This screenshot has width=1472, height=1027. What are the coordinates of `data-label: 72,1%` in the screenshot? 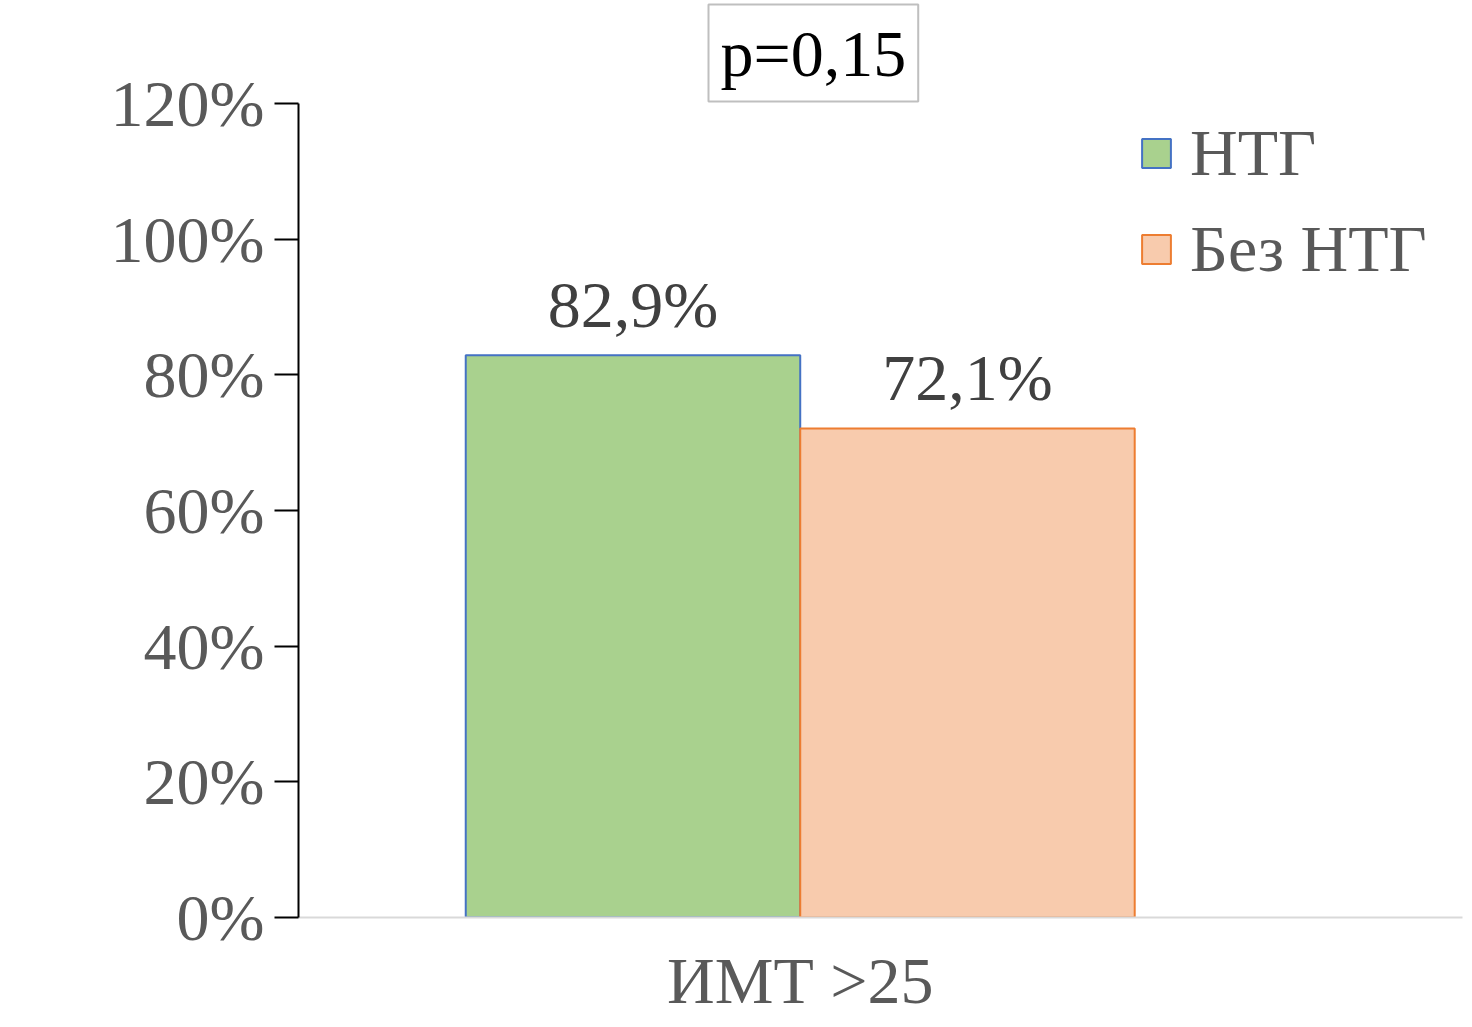 It's located at (967, 378).